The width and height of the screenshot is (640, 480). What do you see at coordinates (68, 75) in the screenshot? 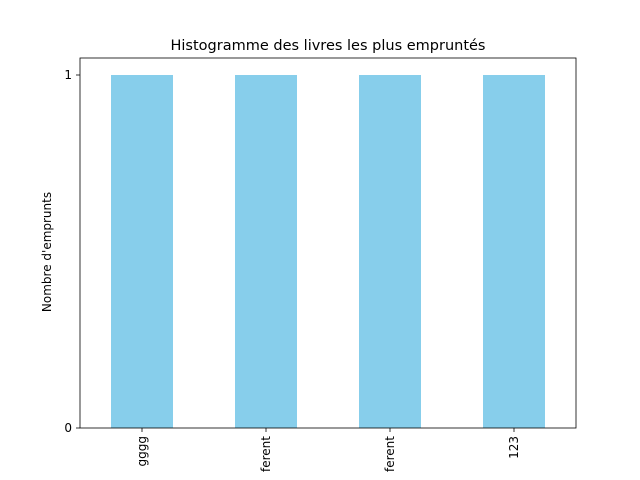
I see `y-tick-label-1: 1` at bounding box center [68, 75].